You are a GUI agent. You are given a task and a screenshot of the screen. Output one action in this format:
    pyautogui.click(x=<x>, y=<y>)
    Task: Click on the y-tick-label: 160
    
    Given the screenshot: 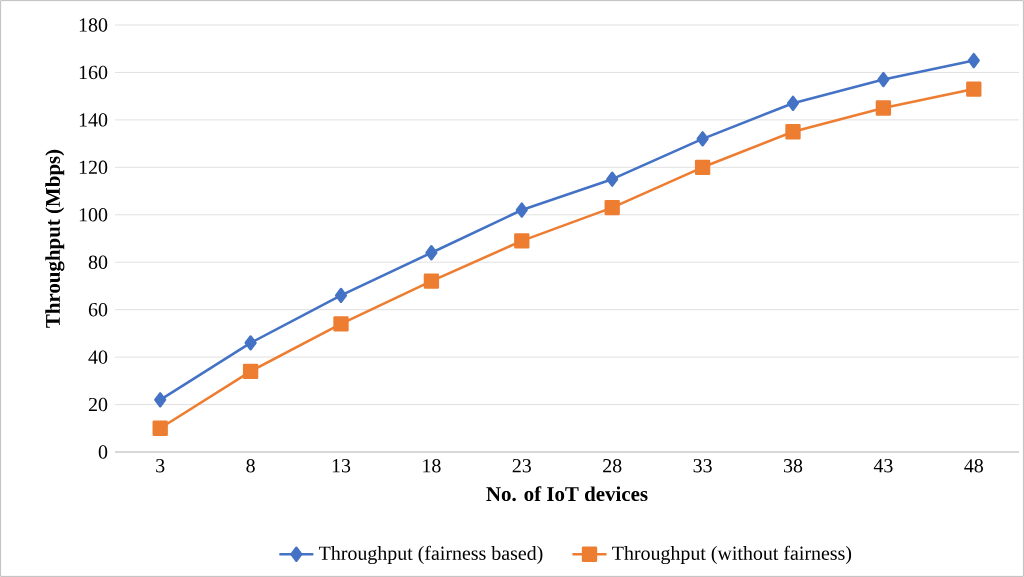 What is the action you would take?
    pyautogui.click(x=93, y=72)
    